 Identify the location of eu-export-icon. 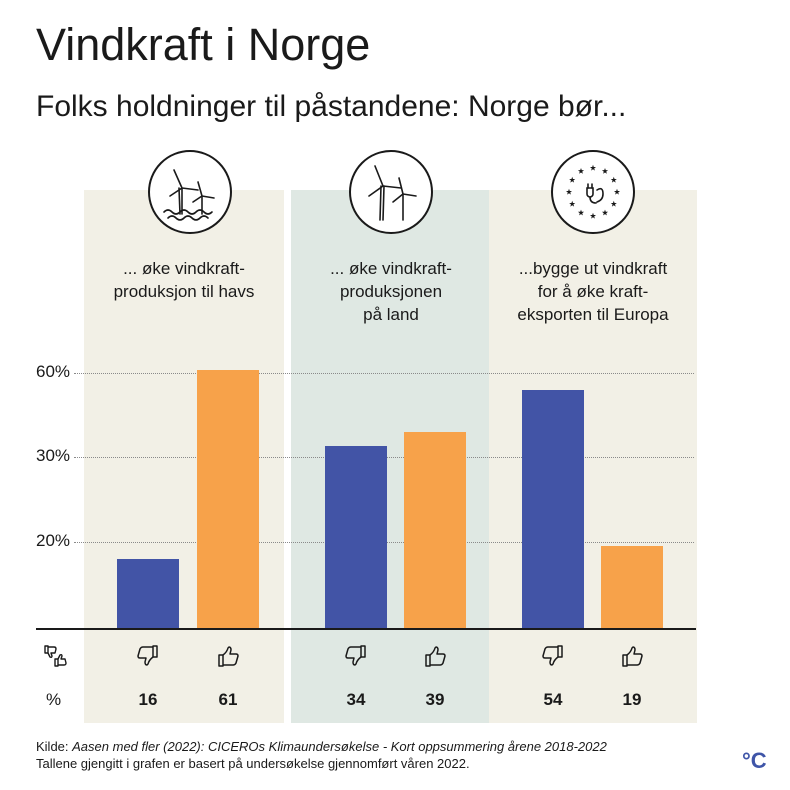
(593, 192).